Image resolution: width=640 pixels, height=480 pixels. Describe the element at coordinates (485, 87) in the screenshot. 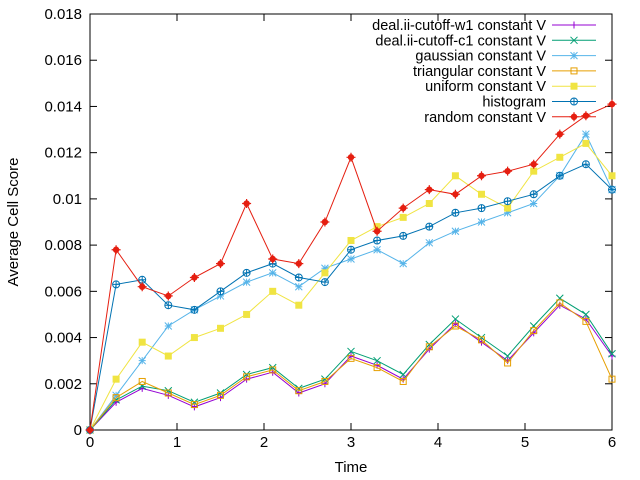

I see `legend-label: uniform constant V` at that location.